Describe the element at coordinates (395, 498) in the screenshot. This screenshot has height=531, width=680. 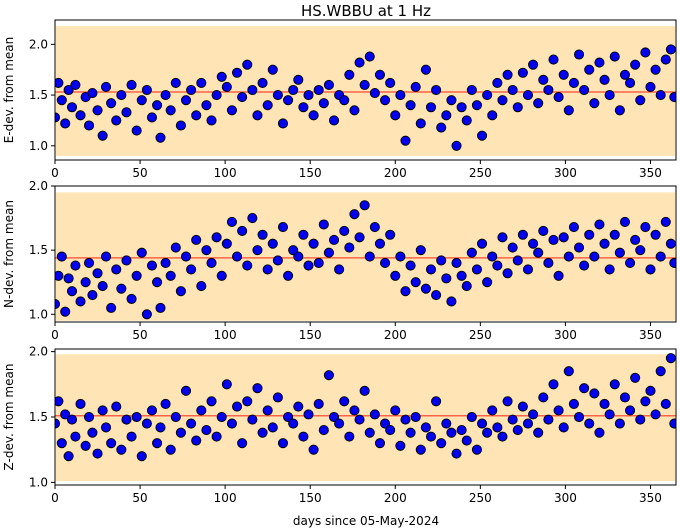
I see `x-tick-label: 200` at that location.